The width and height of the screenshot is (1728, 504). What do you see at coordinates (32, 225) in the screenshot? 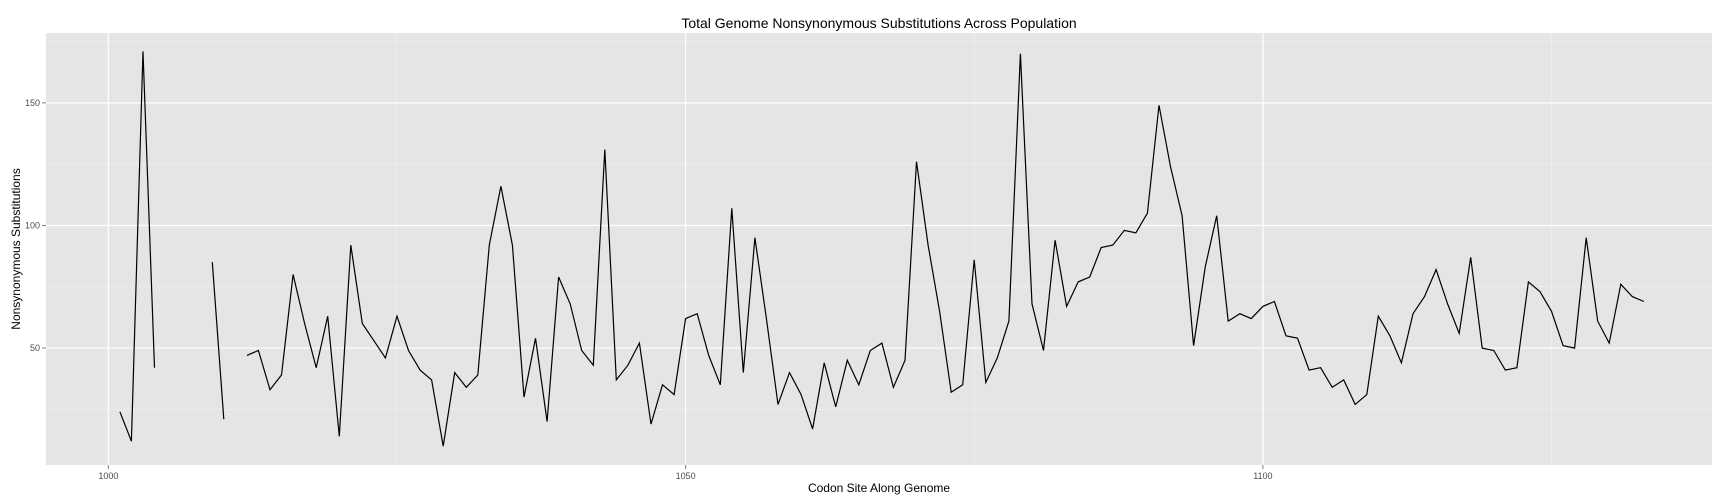
I see `y-tick-label: 100` at bounding box center [32, 225].